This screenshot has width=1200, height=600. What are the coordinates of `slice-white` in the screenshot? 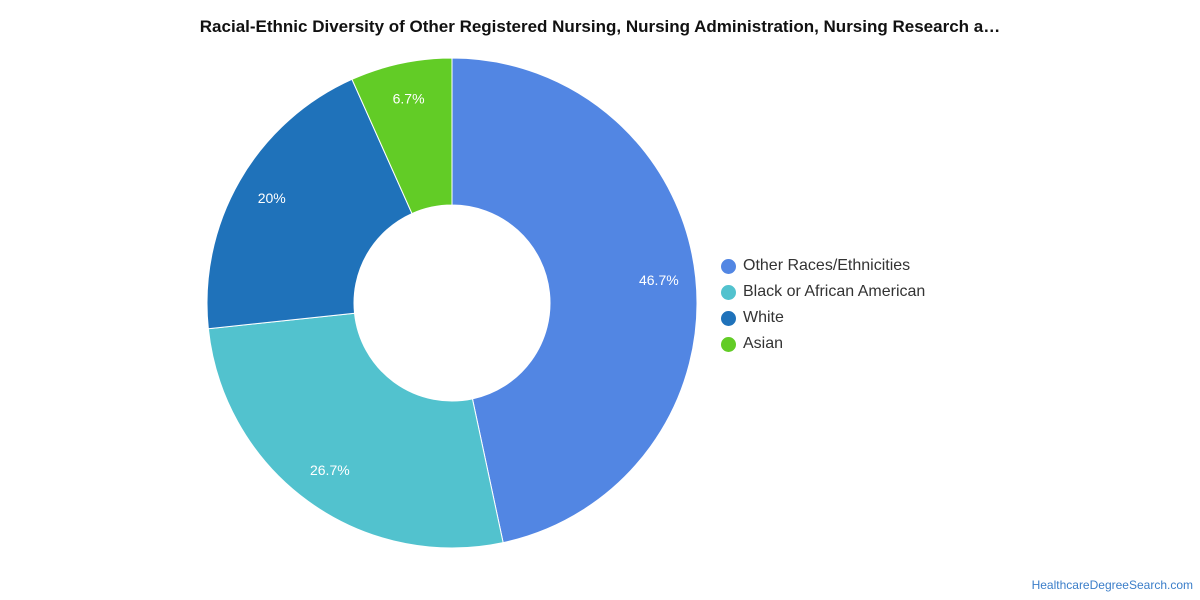 It's located at (309, 204).